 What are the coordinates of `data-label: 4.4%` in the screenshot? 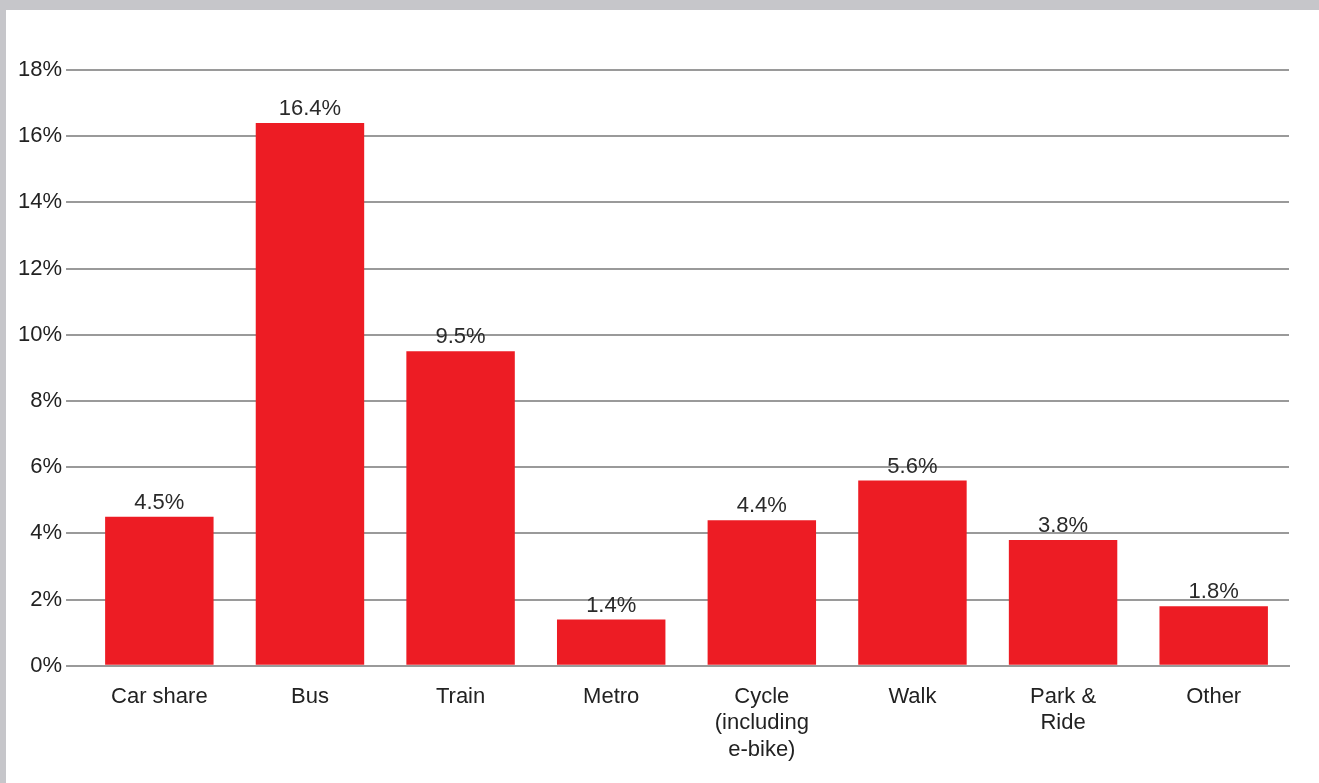 It's located at (761, 505).